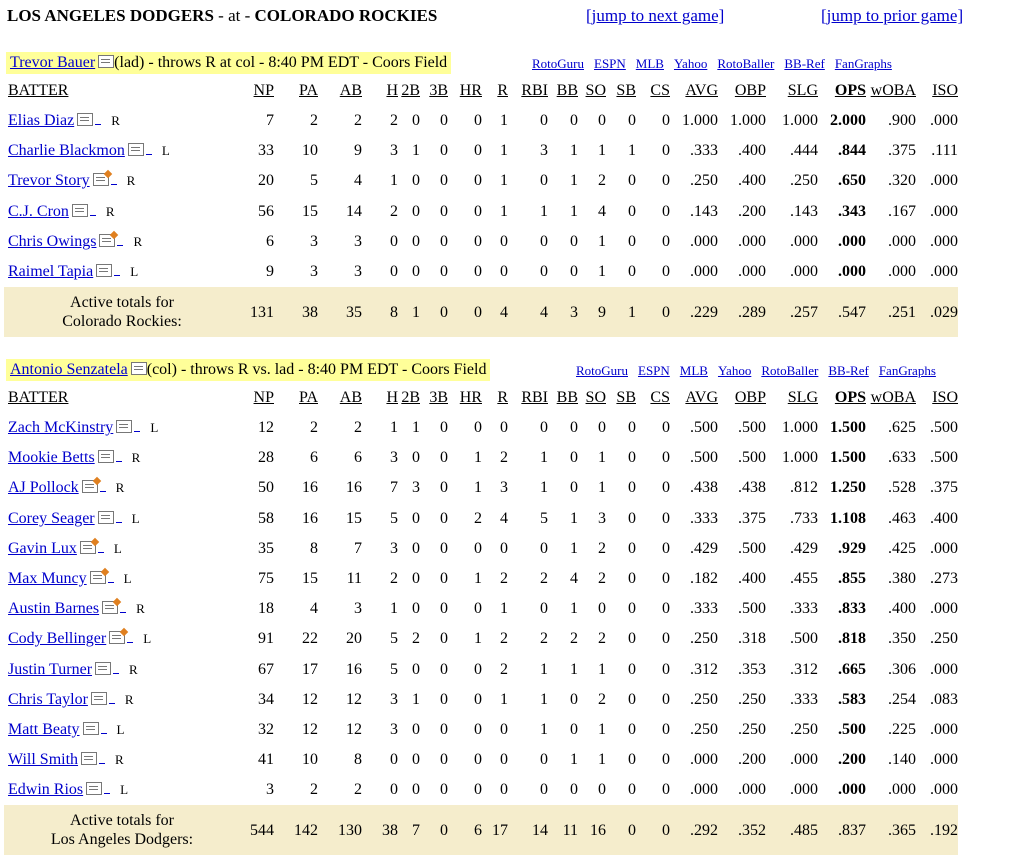  What do you see at coordinates (53, 62) in the screenshot?
I see `pitcher-link: Trevor Bauer` at bounding box center [53, 62].